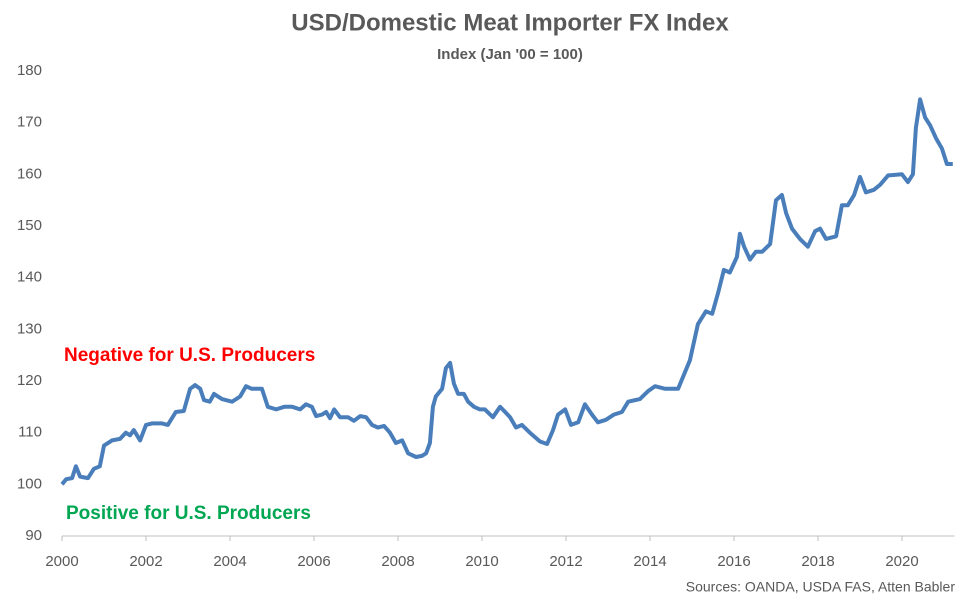  I want to click on annotation: Positive for U.S. Producers, so click(188, 513).